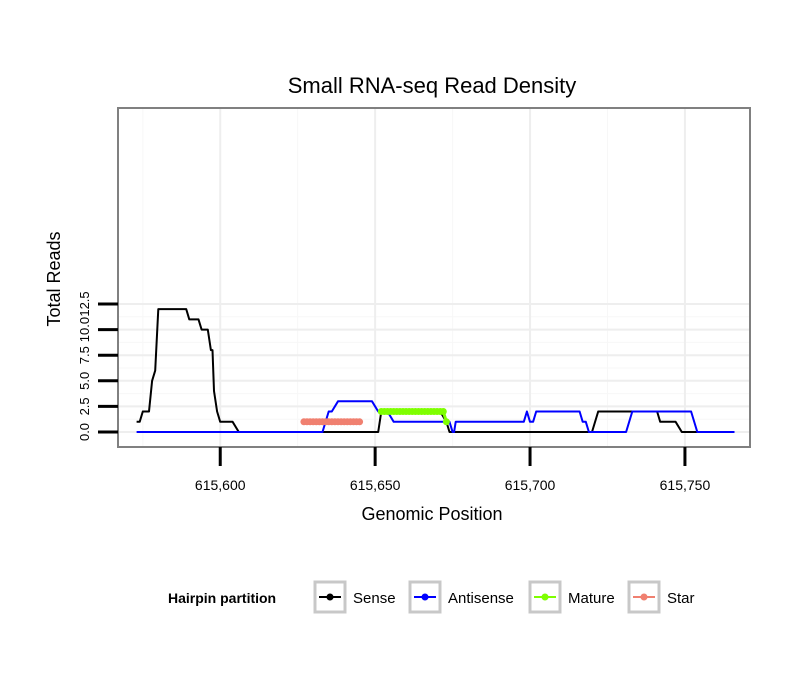 This screenshot has height=695, width=810. I want to click on legend-item-mature: Mature, so click(571, 597).